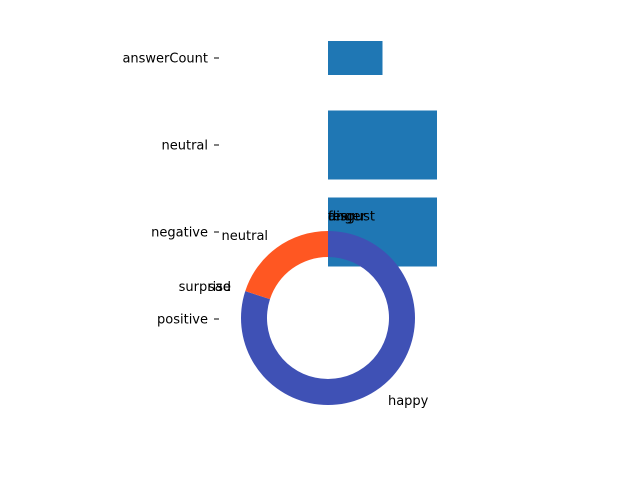 This screenshot has height=480, width=640. I want to click on bar-chart-y-axis: positive negative neutral answerCount, so click(170, 190).